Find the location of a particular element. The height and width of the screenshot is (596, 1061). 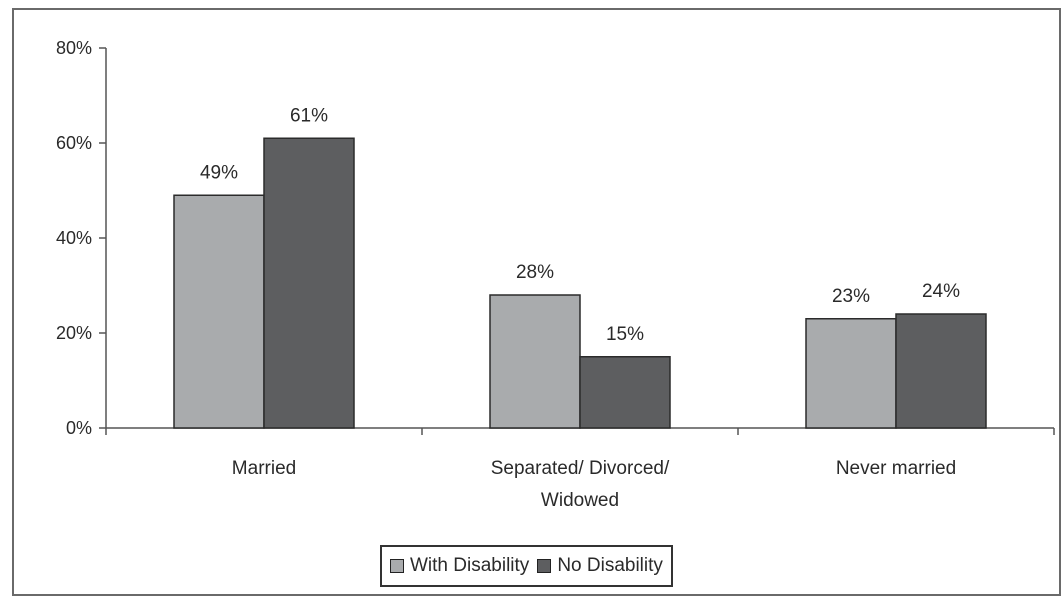

y-tick-label: 60% is located at coordinates (74, 143).